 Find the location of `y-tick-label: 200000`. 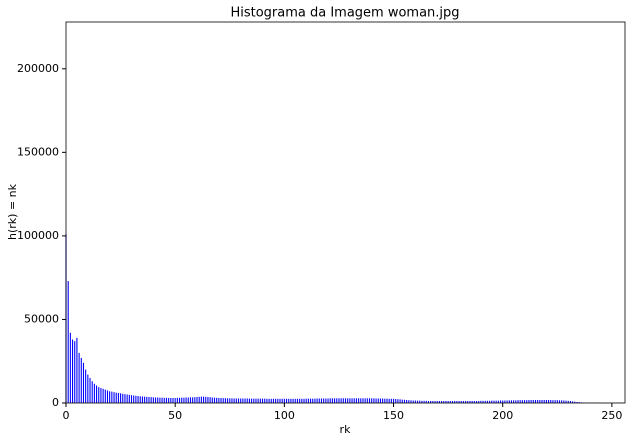

y-tick-label: 200000 is located at coordinates (38, 68).